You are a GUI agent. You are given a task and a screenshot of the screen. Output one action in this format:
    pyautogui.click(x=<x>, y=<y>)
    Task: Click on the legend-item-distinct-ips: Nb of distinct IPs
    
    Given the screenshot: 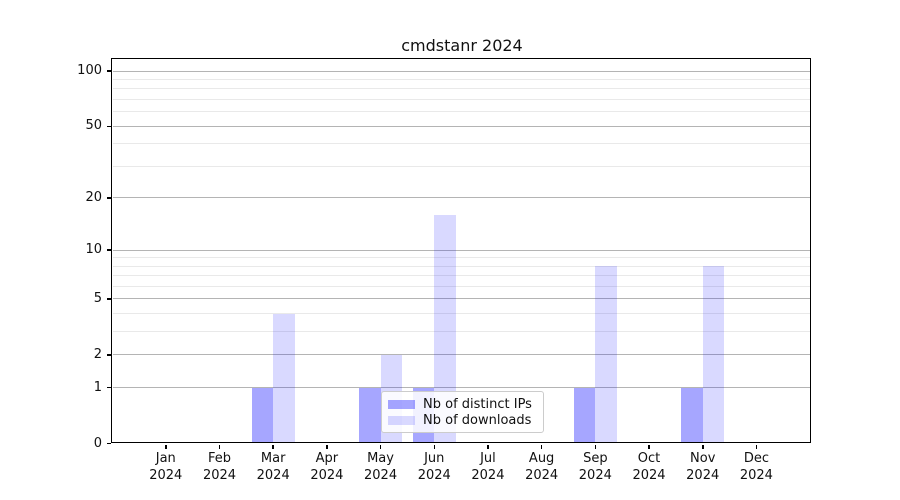 What is the action you would take?
    pyautogui.click(x=461, y=404)
    